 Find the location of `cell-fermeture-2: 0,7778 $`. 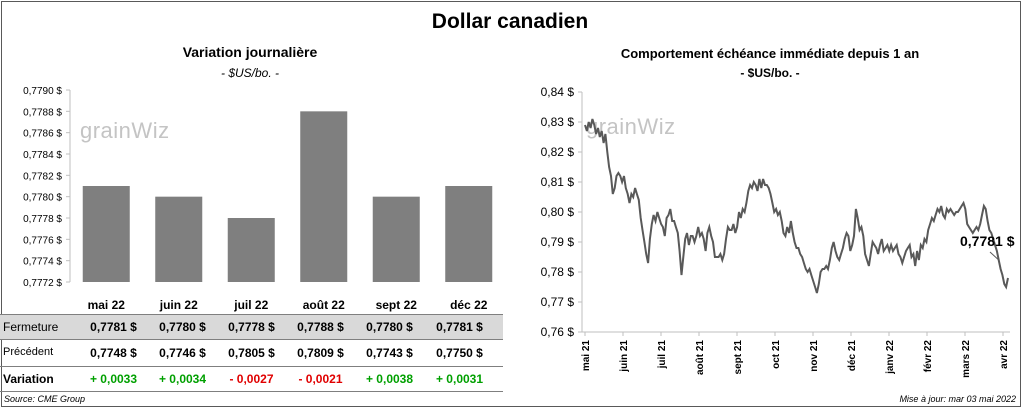

cell-fermeture-2: 0,7778 $ is located at coordinates (251, 327).